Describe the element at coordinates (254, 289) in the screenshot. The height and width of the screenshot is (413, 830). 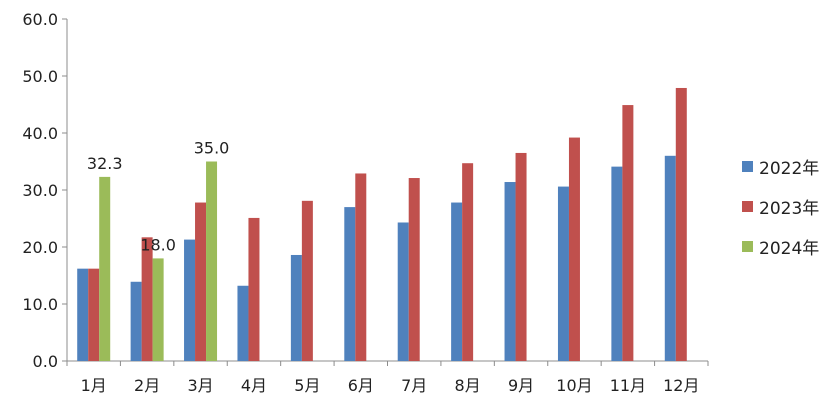
I see `bar-2023年-4月` at that location.